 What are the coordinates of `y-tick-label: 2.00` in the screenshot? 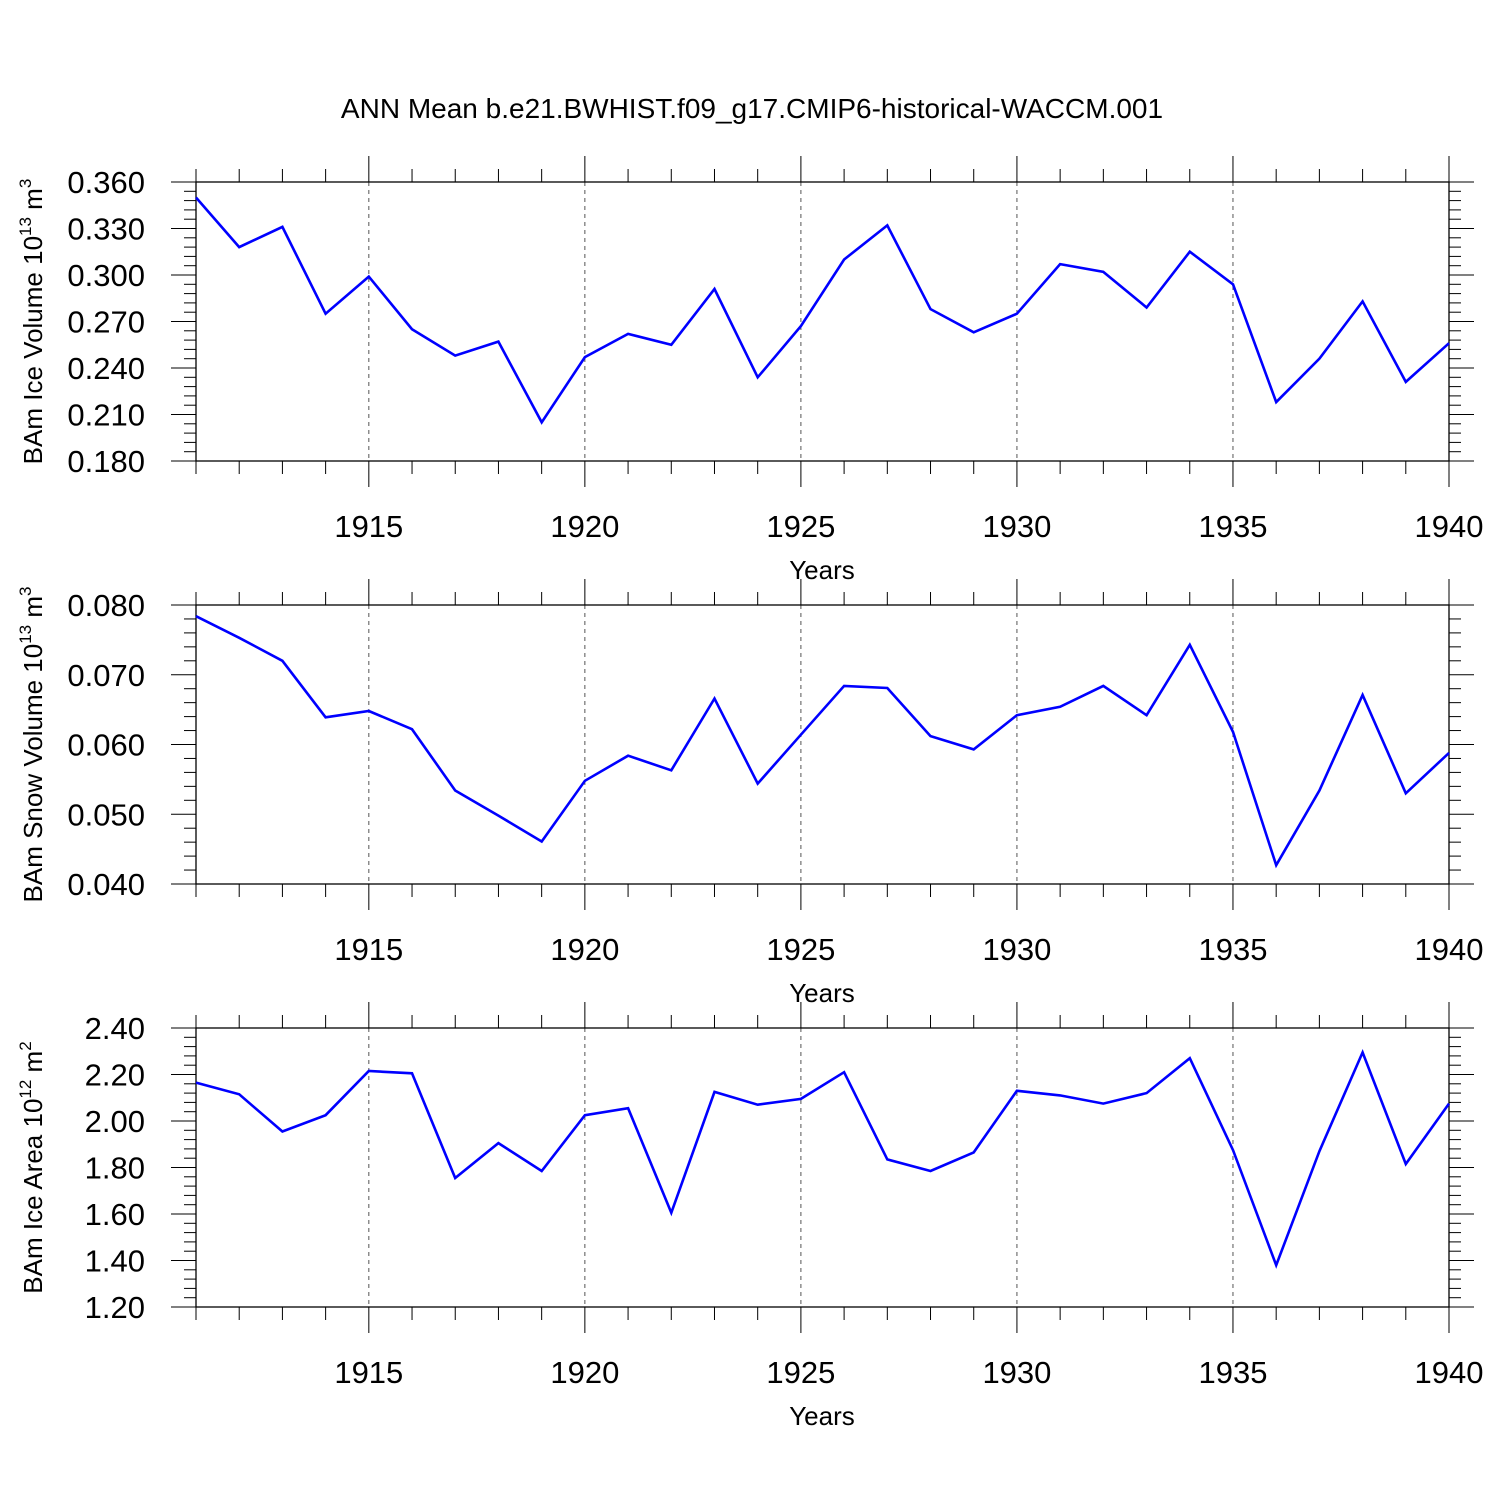 It's located at (115, 1121).